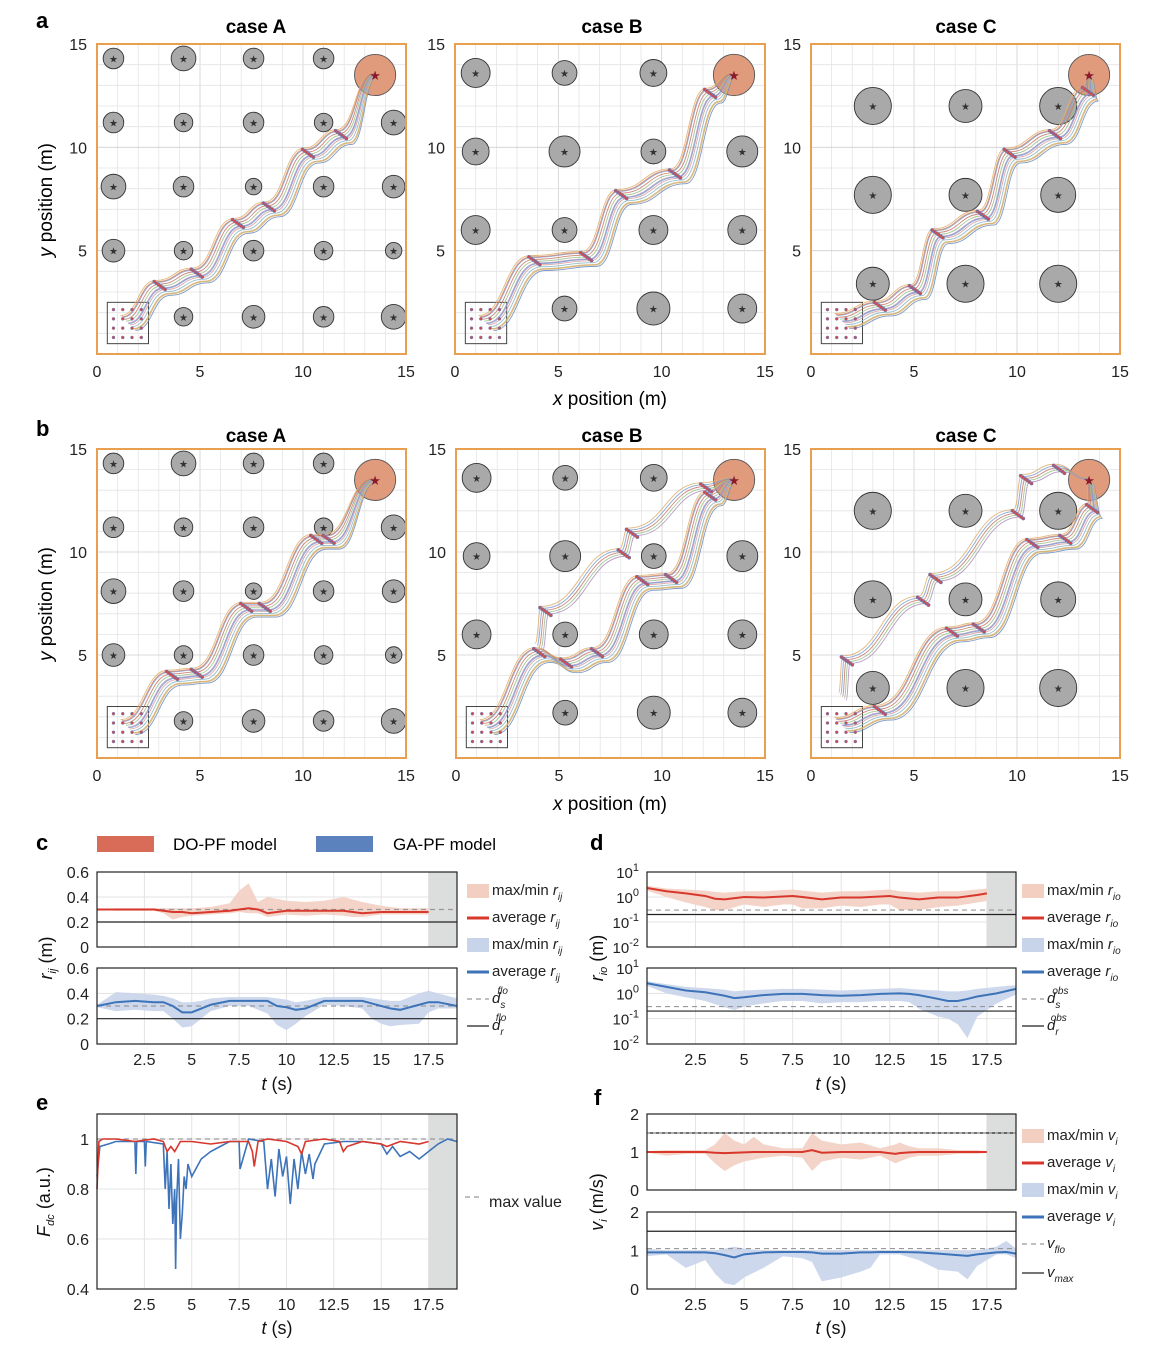  Describe the element at coordinates (277, 1006) in the screenshot. I see `line-ga-pf-average` at that location.